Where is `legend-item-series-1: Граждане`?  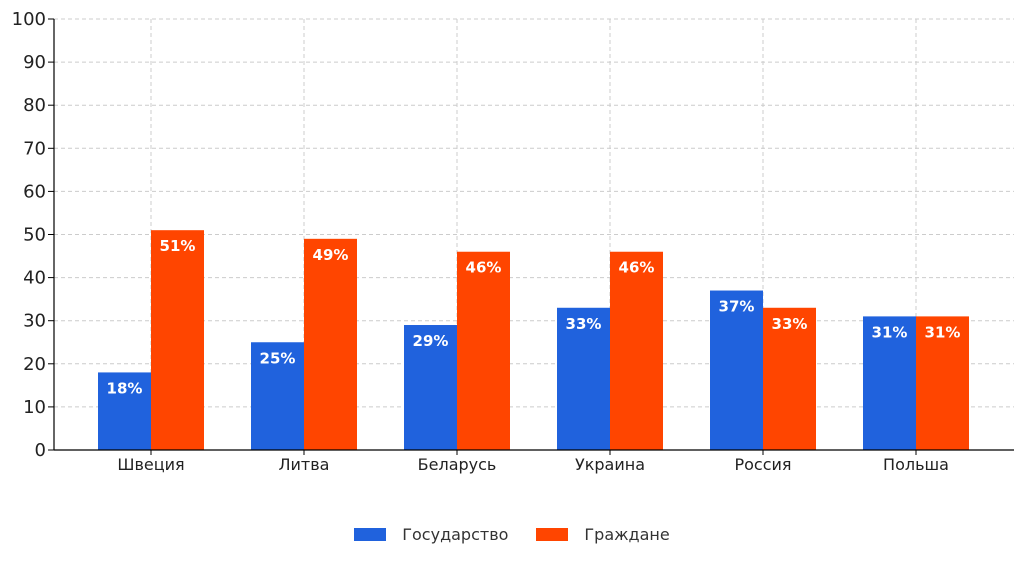 legend-item-series-1: Граждане is located at coordinates (603, 534).